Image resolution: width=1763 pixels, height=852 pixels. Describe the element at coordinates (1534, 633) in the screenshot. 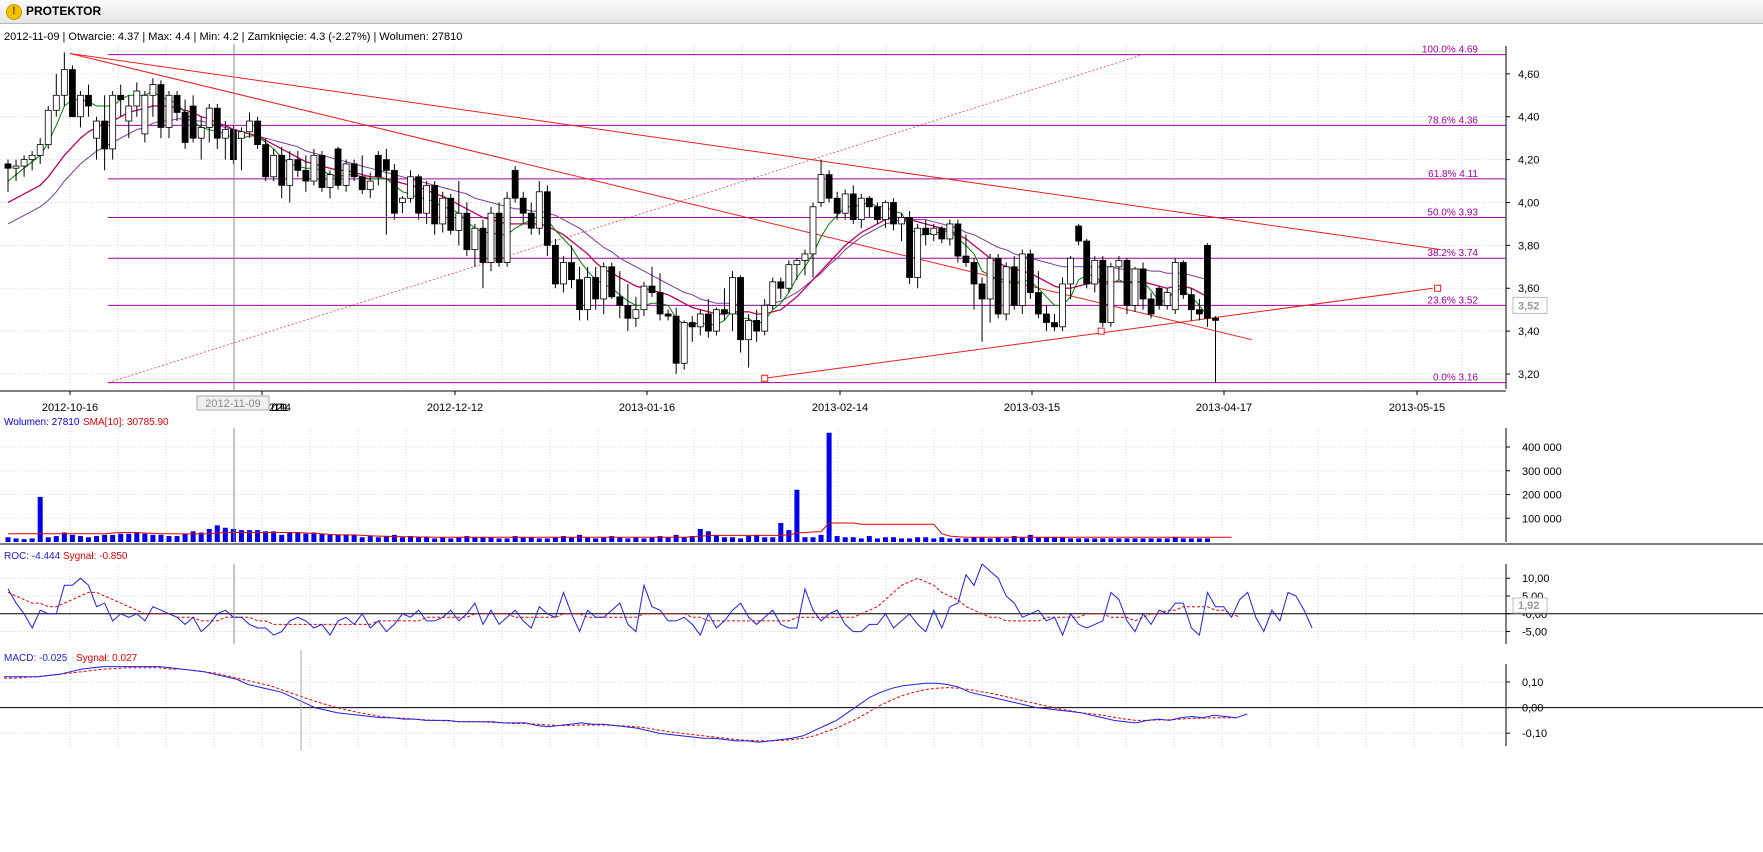

I see `y-tick-label: -5,00` at that location.